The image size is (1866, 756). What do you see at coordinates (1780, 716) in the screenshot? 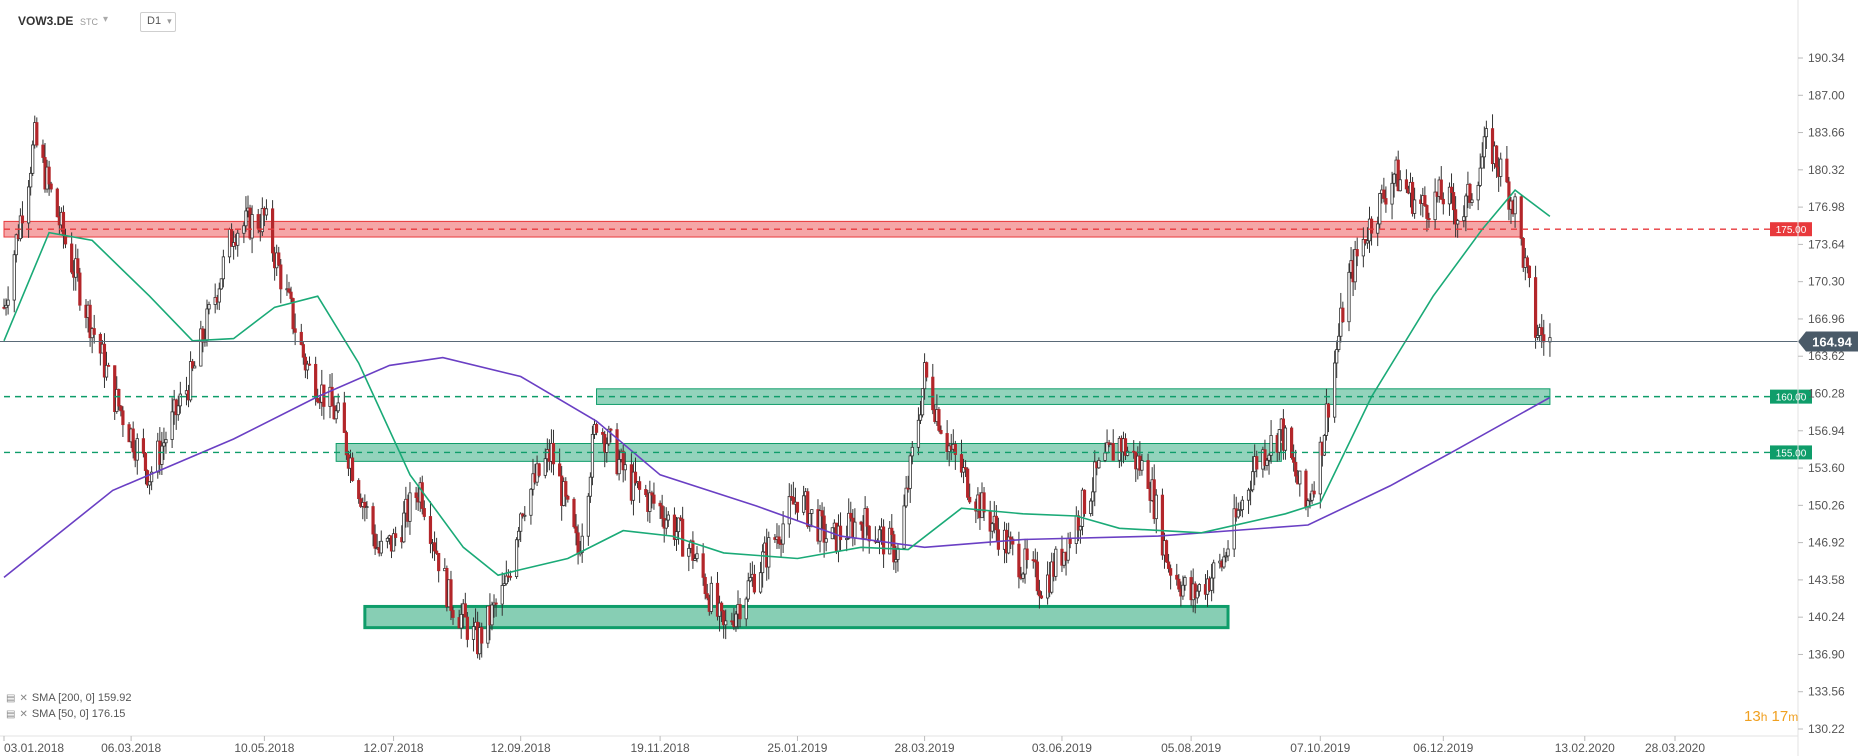
I see `timer-minutes: 17` at bounding box center [1780, 716].